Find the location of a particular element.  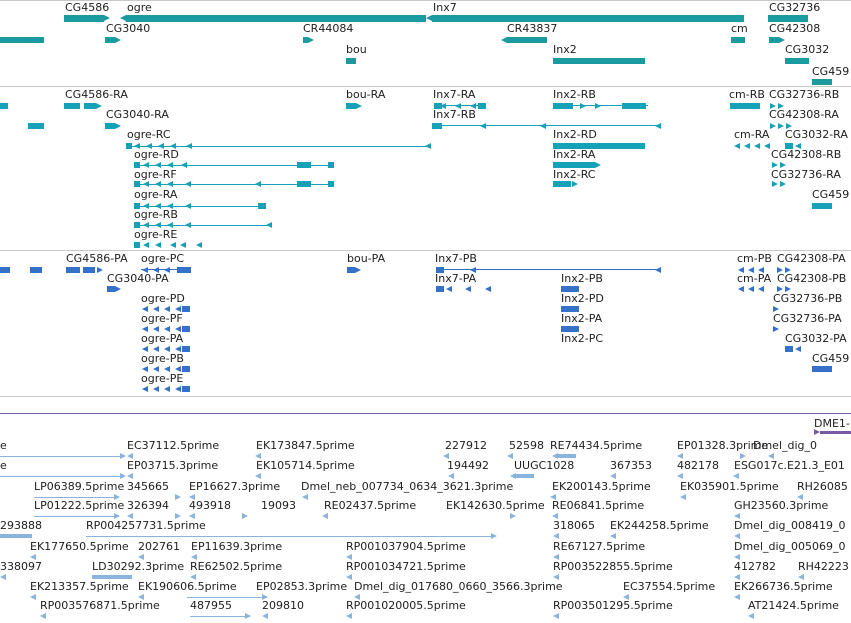

feature-label: CG32736-PB is located at coordinates (808, 298).